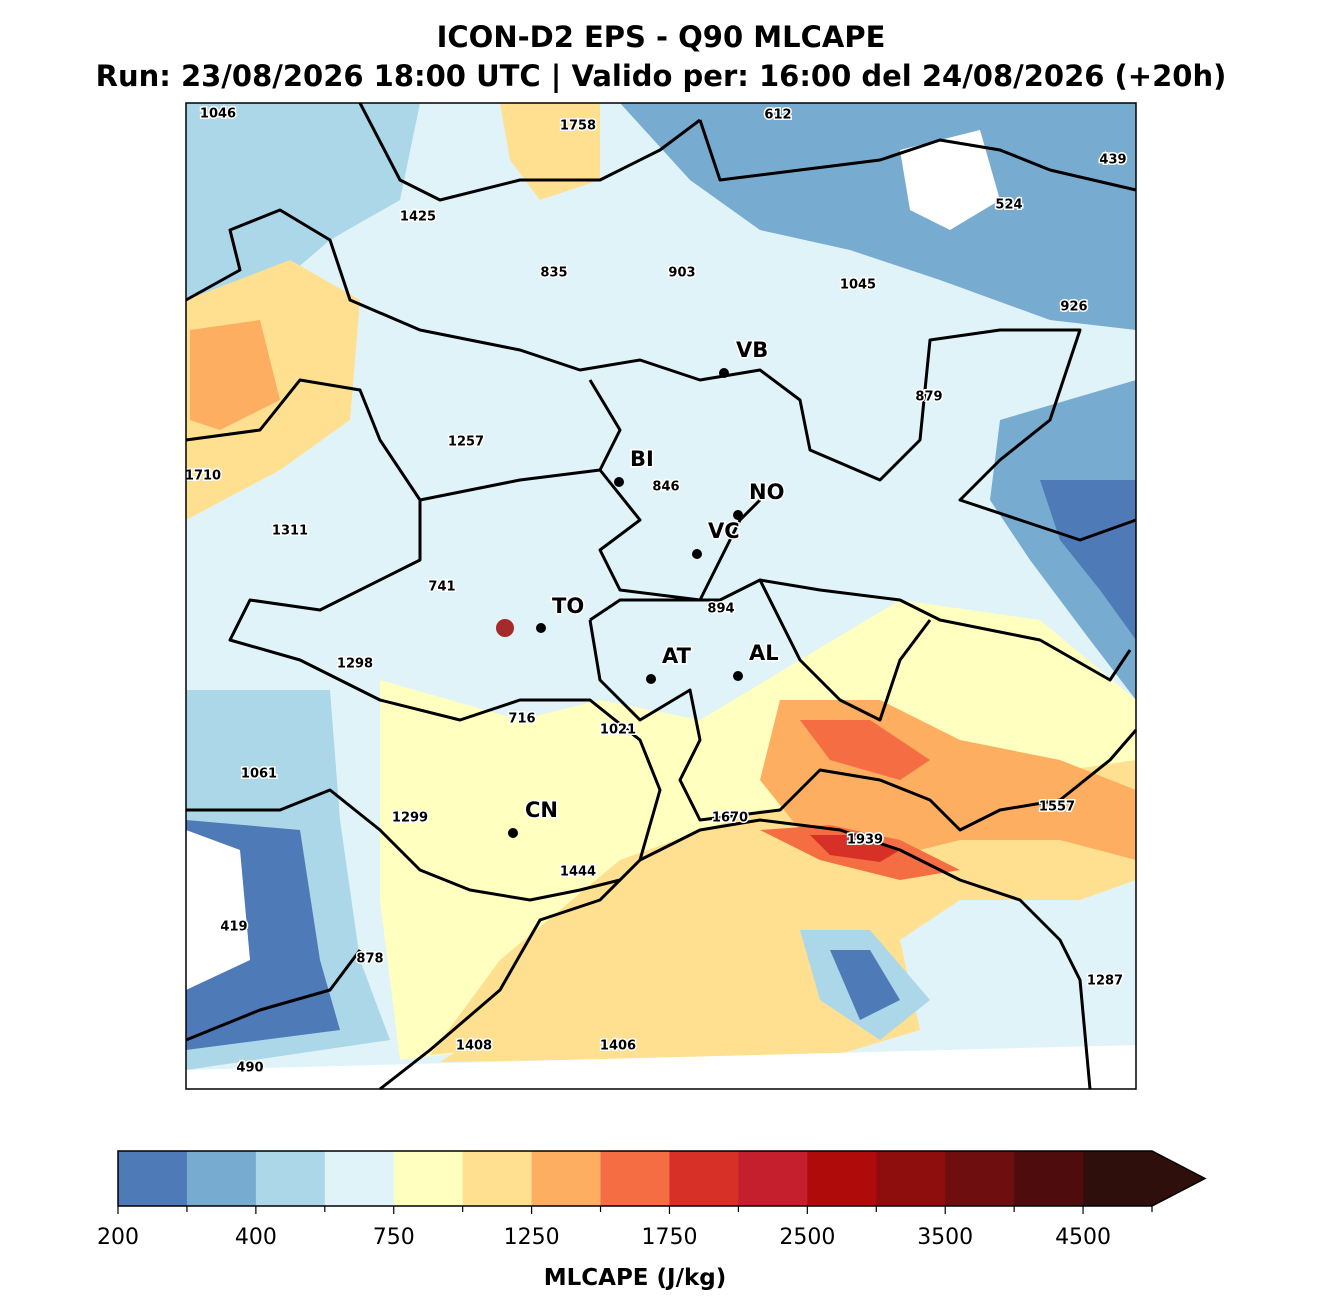 Image resolution: width=1323 pixels, height=1312 pixels. I want to click on colorbar-tick-label: 3500, so click(945, 1237).